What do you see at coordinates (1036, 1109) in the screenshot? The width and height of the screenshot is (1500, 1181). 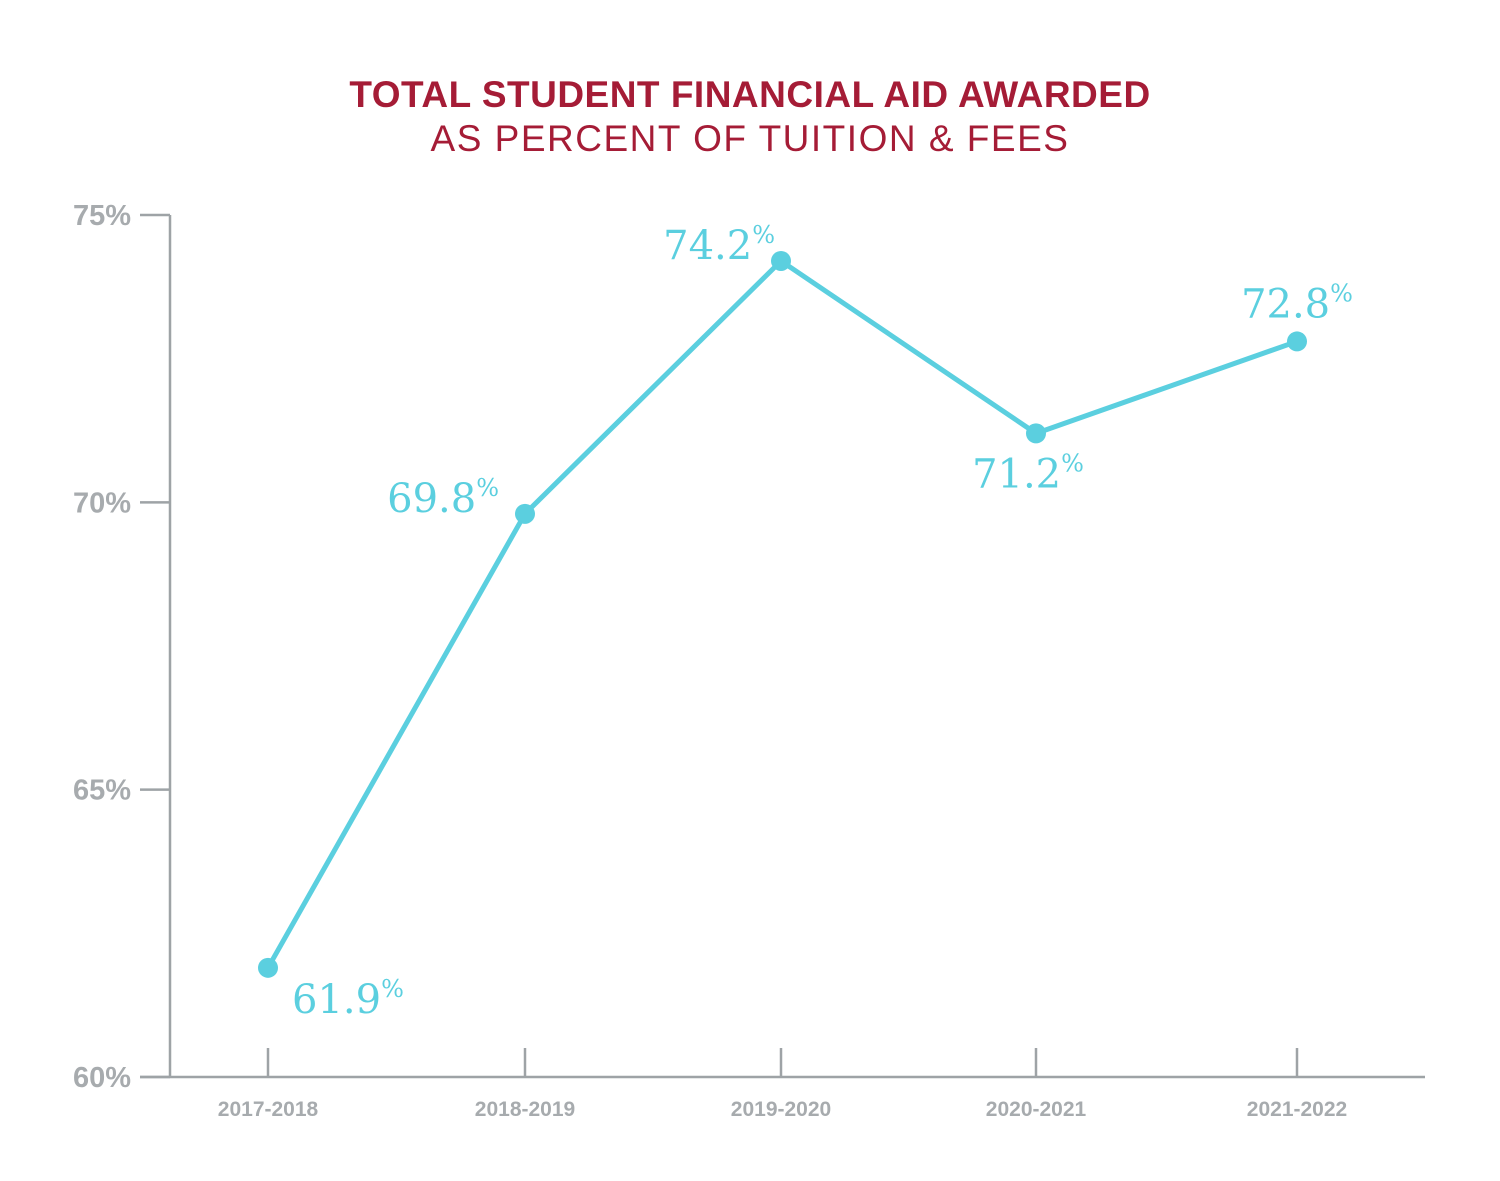 I see `x-tick-label: 2020-2021` at bounding box center [1036, 1109].